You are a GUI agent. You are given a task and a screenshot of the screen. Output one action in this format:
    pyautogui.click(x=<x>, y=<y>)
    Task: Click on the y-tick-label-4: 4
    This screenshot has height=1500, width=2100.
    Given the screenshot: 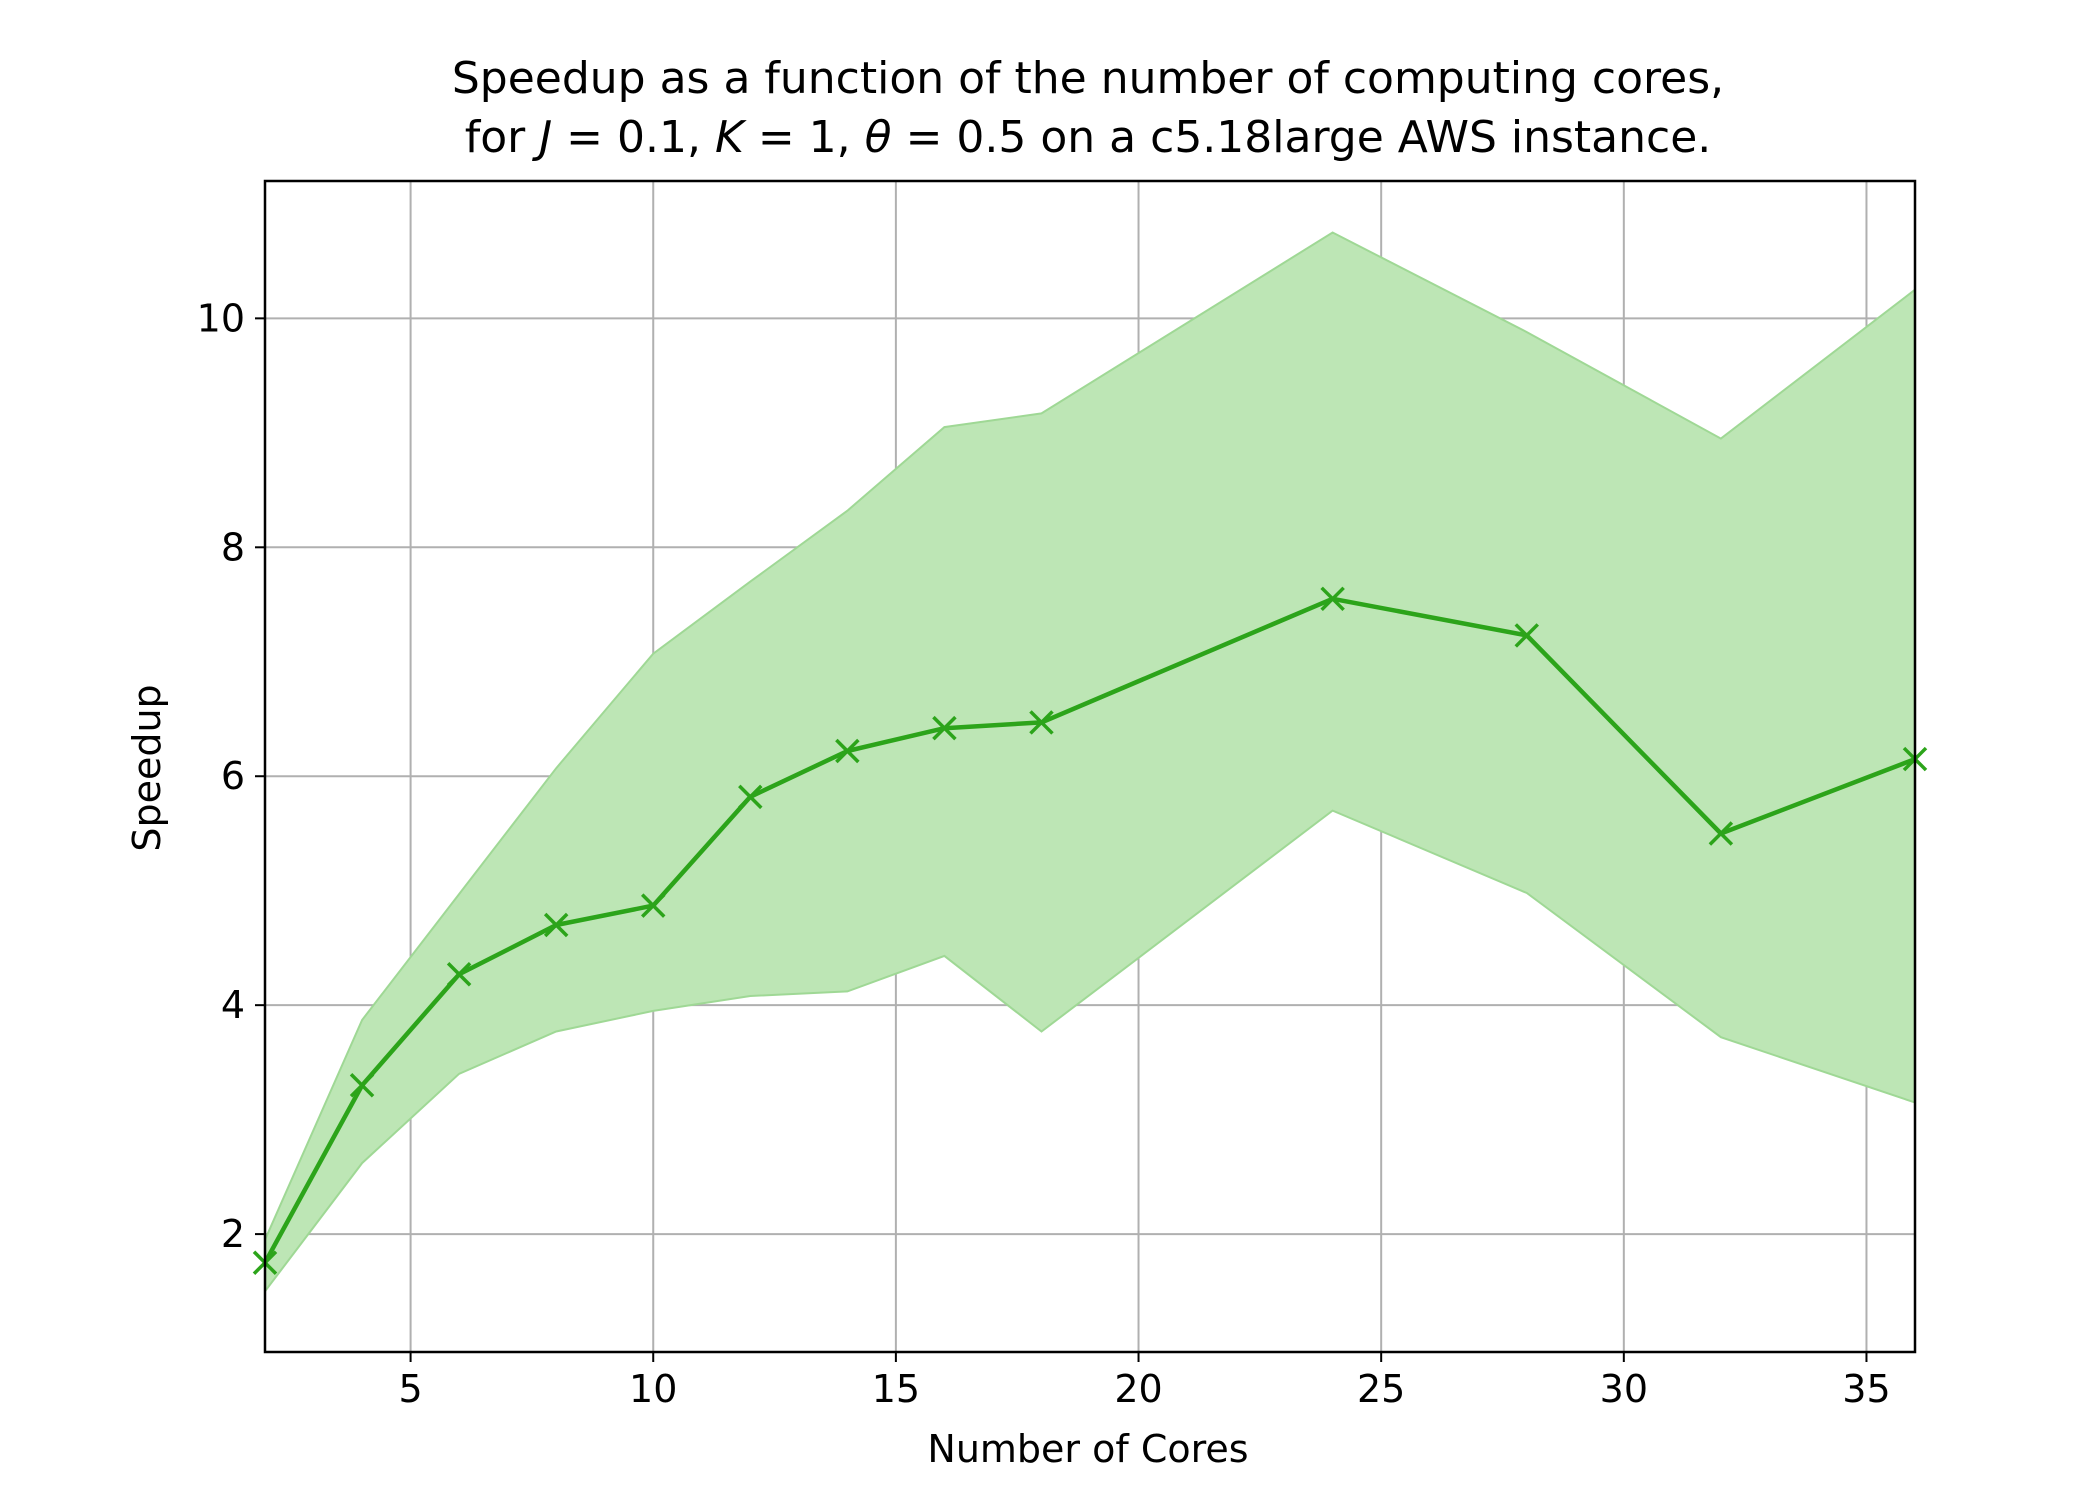 What is the action you would take?
    pyautogui.click(x=233, y=1005)
    